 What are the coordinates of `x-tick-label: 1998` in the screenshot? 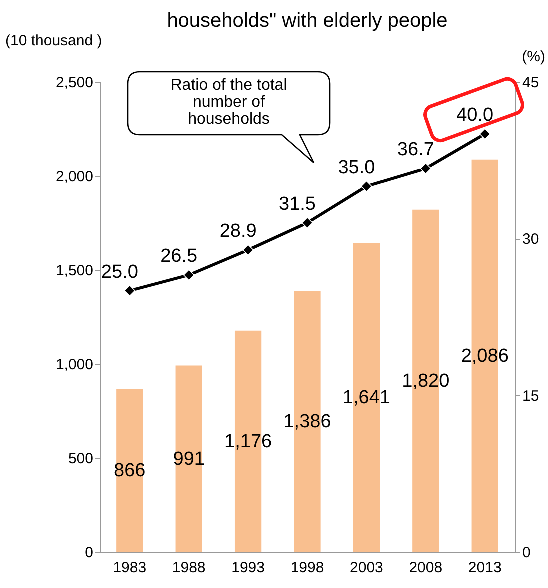 It's located at (307, 568).